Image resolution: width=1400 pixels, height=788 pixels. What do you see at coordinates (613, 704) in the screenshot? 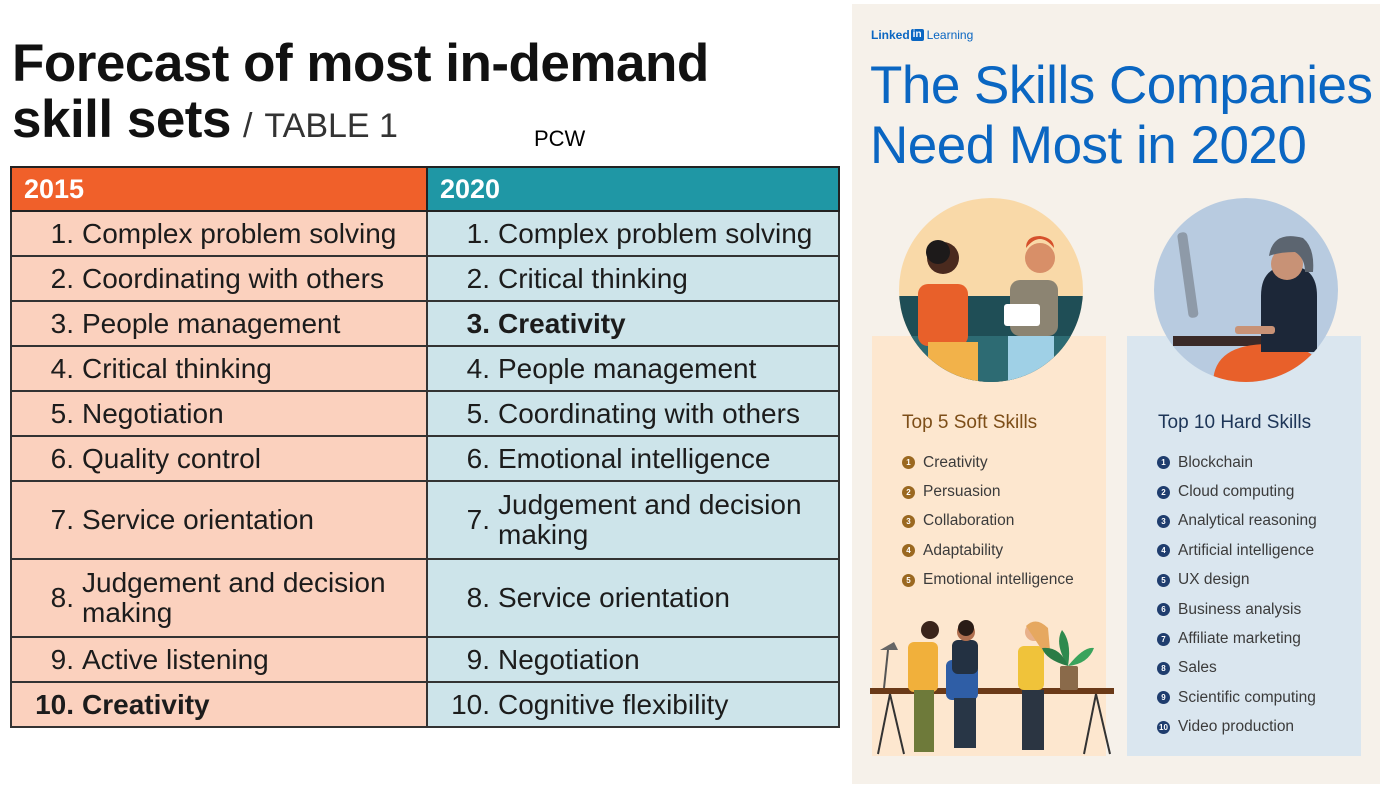
I see `skill-name: Cognitive flexibility` at bounding box center [613, 704].